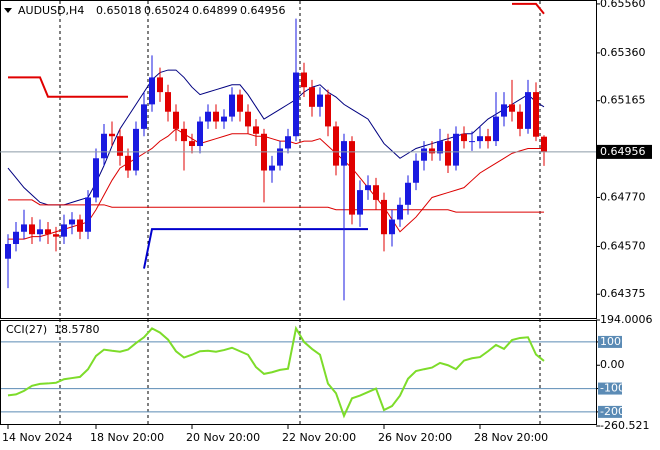 This screenshot has width=660, height=450. What do you see at coordinates (263, 10) in the screenshot?
I see `ohlc-close: 0.64956` at bounding box center [263, 10].